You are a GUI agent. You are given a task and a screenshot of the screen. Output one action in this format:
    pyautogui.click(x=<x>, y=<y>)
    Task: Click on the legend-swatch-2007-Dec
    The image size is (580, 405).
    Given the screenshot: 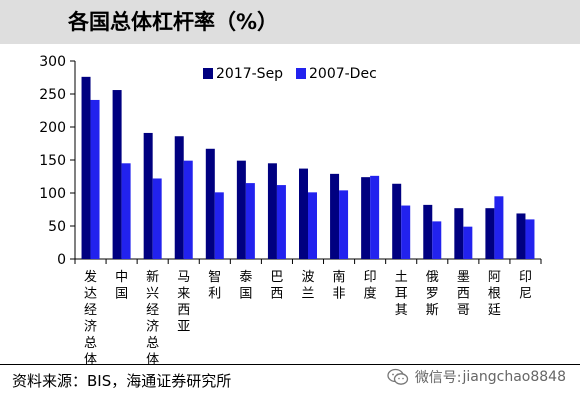 What is the action you would take?
    pyautogui.click(x=301, y=73)
    